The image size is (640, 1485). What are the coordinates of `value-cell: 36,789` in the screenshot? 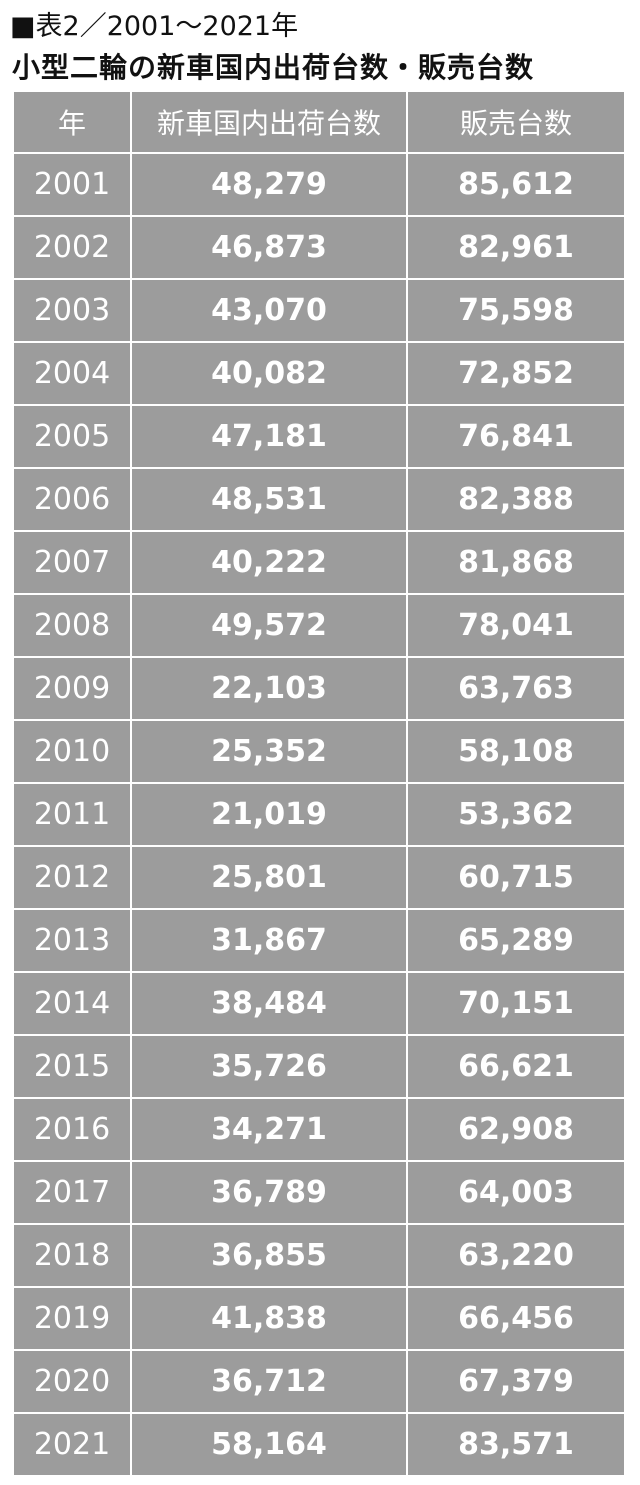 It's located at (269, 1192).